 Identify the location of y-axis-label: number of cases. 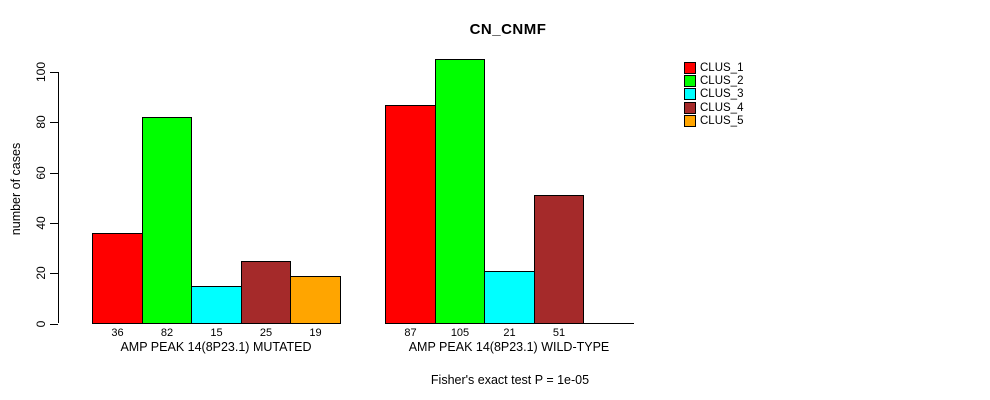
(16, 189).